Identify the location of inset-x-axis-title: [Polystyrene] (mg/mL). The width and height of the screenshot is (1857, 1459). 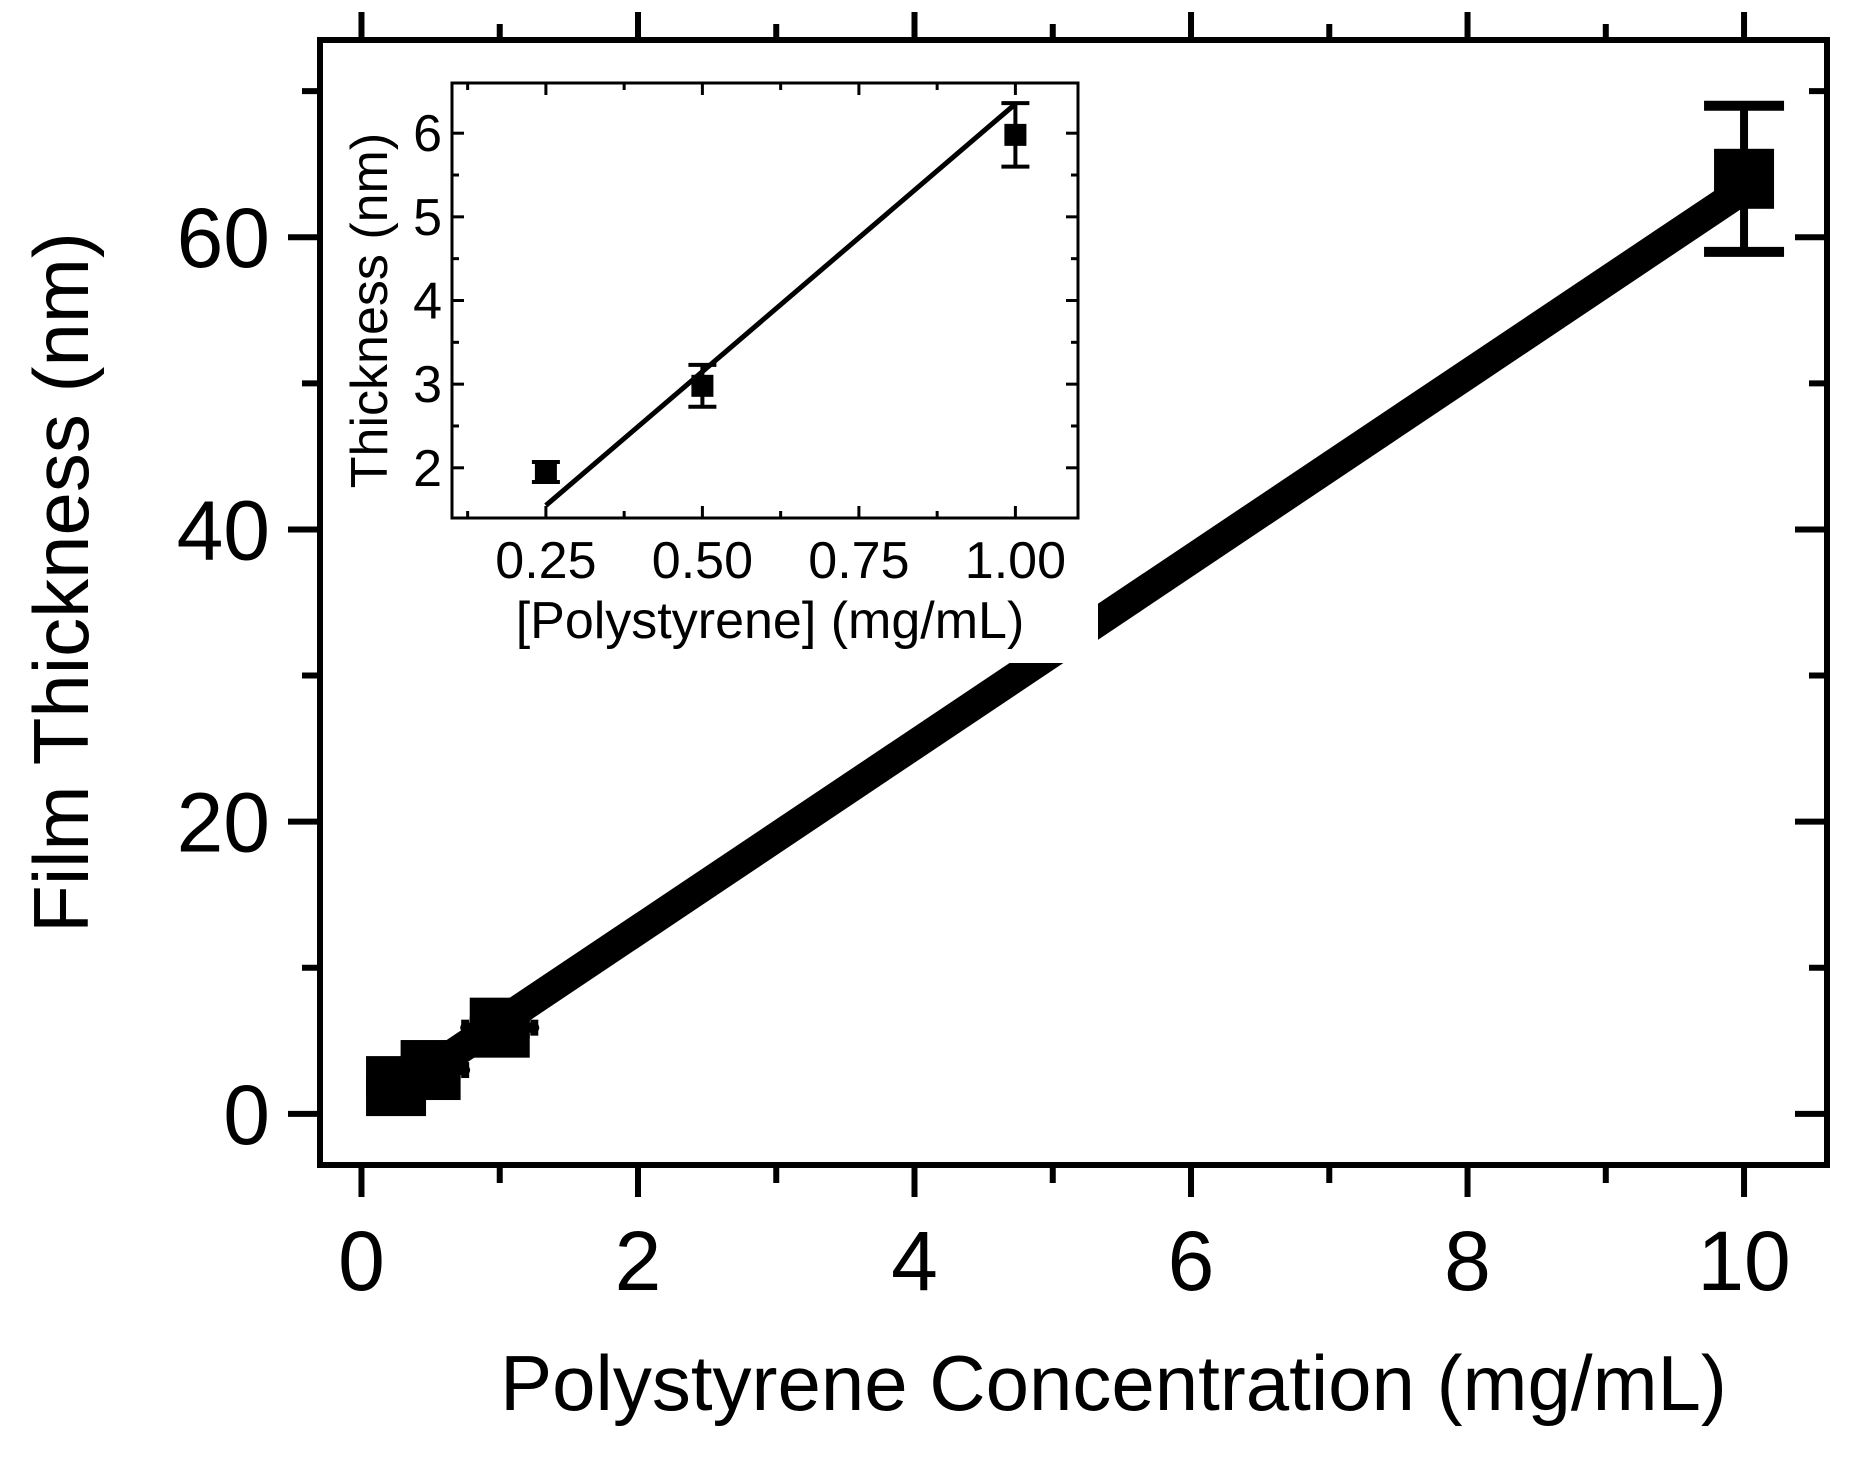
(770, 621).